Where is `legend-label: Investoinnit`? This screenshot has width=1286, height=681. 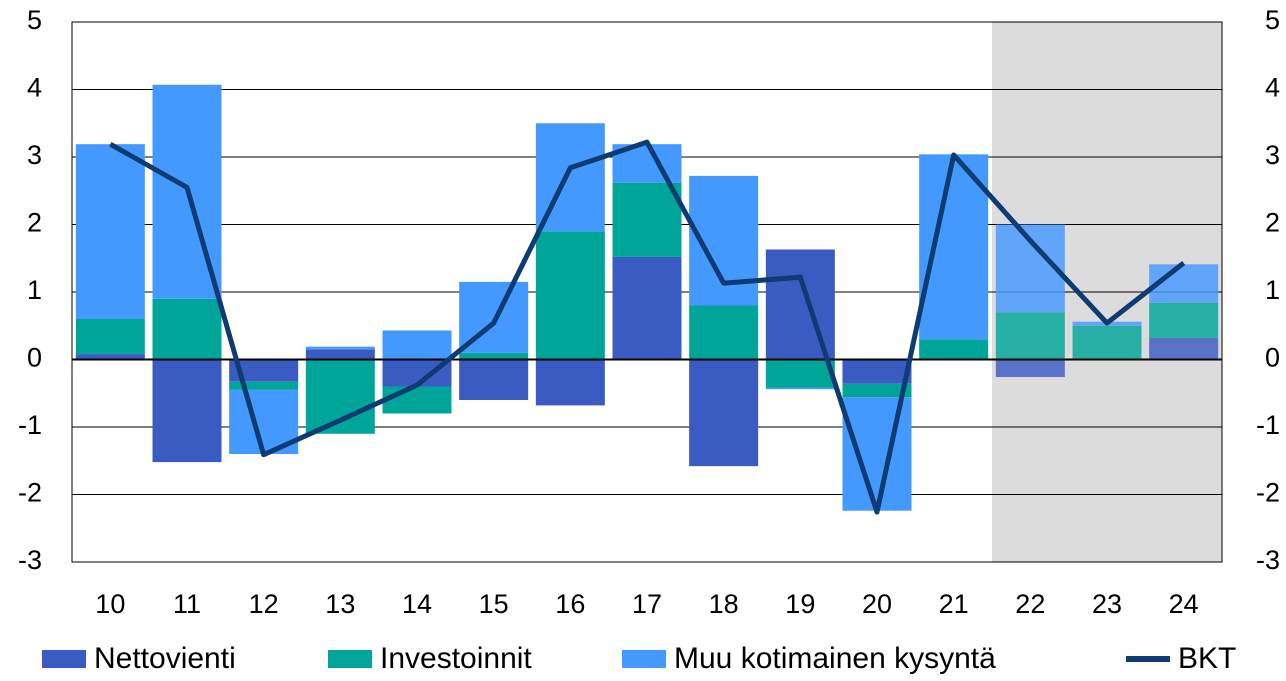 legend-label: Investoinnit is located at coordinates (456, 658).